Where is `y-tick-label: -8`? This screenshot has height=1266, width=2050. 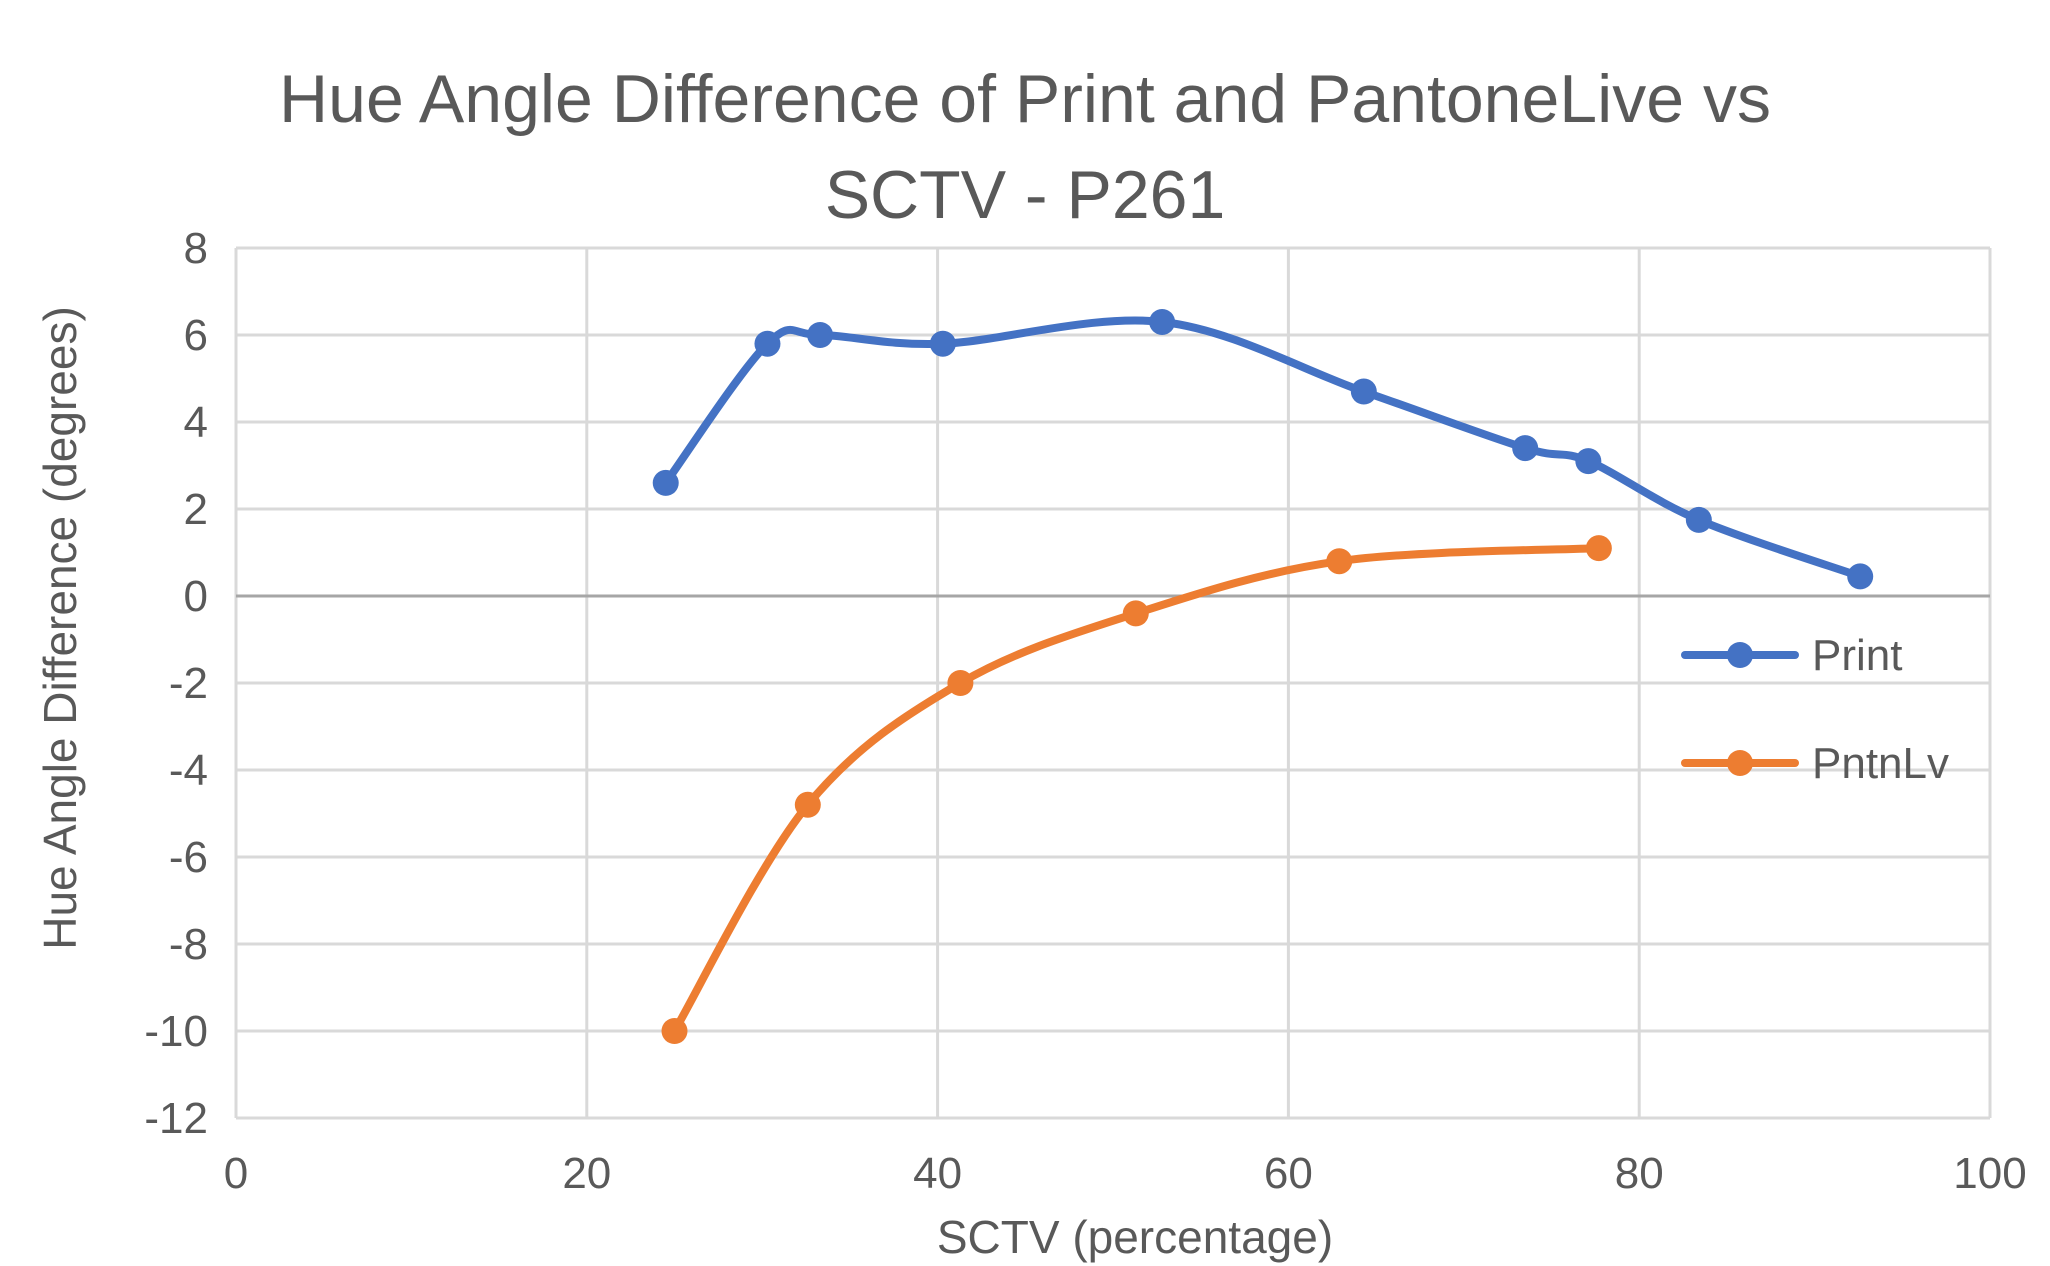
y-tick-label: -8 is located at coordinates (188, 944).